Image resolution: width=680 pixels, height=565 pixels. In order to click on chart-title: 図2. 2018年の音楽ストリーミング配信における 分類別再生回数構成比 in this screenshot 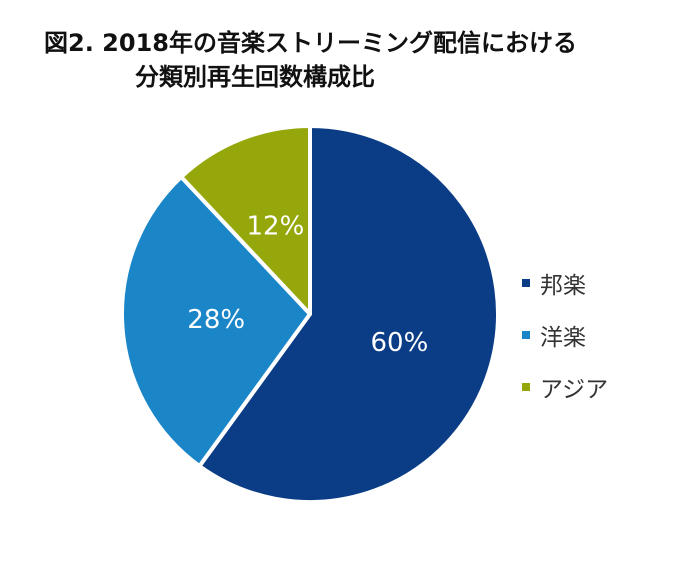, I will do `click(310, 60)`.